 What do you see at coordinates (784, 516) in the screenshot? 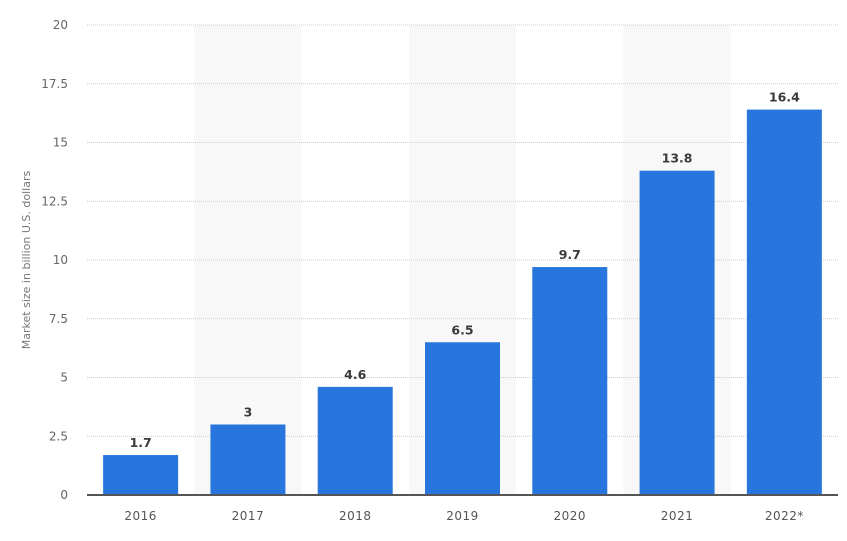
I see `x-tick-label: 2022*` at bounding box center [784, 516].